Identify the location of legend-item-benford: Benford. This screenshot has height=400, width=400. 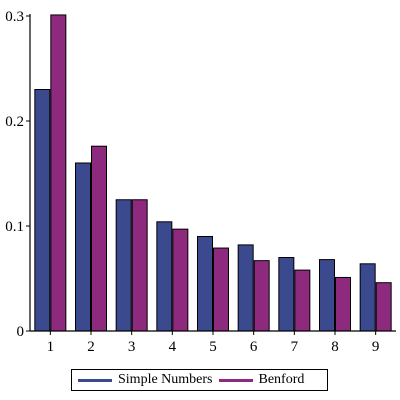
(259, 380).